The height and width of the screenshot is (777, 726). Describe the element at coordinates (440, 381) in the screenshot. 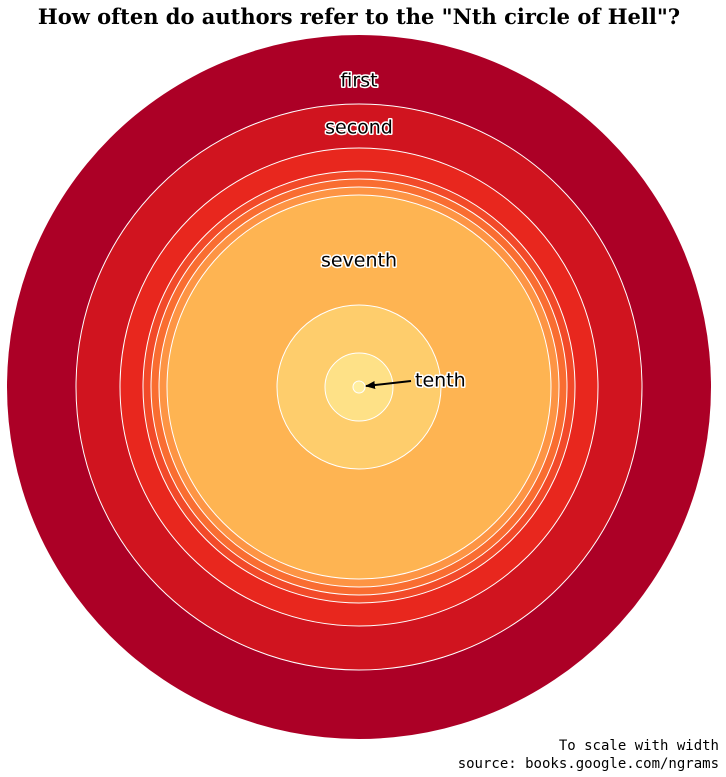

I see `label-tenth: tenth` at that location.